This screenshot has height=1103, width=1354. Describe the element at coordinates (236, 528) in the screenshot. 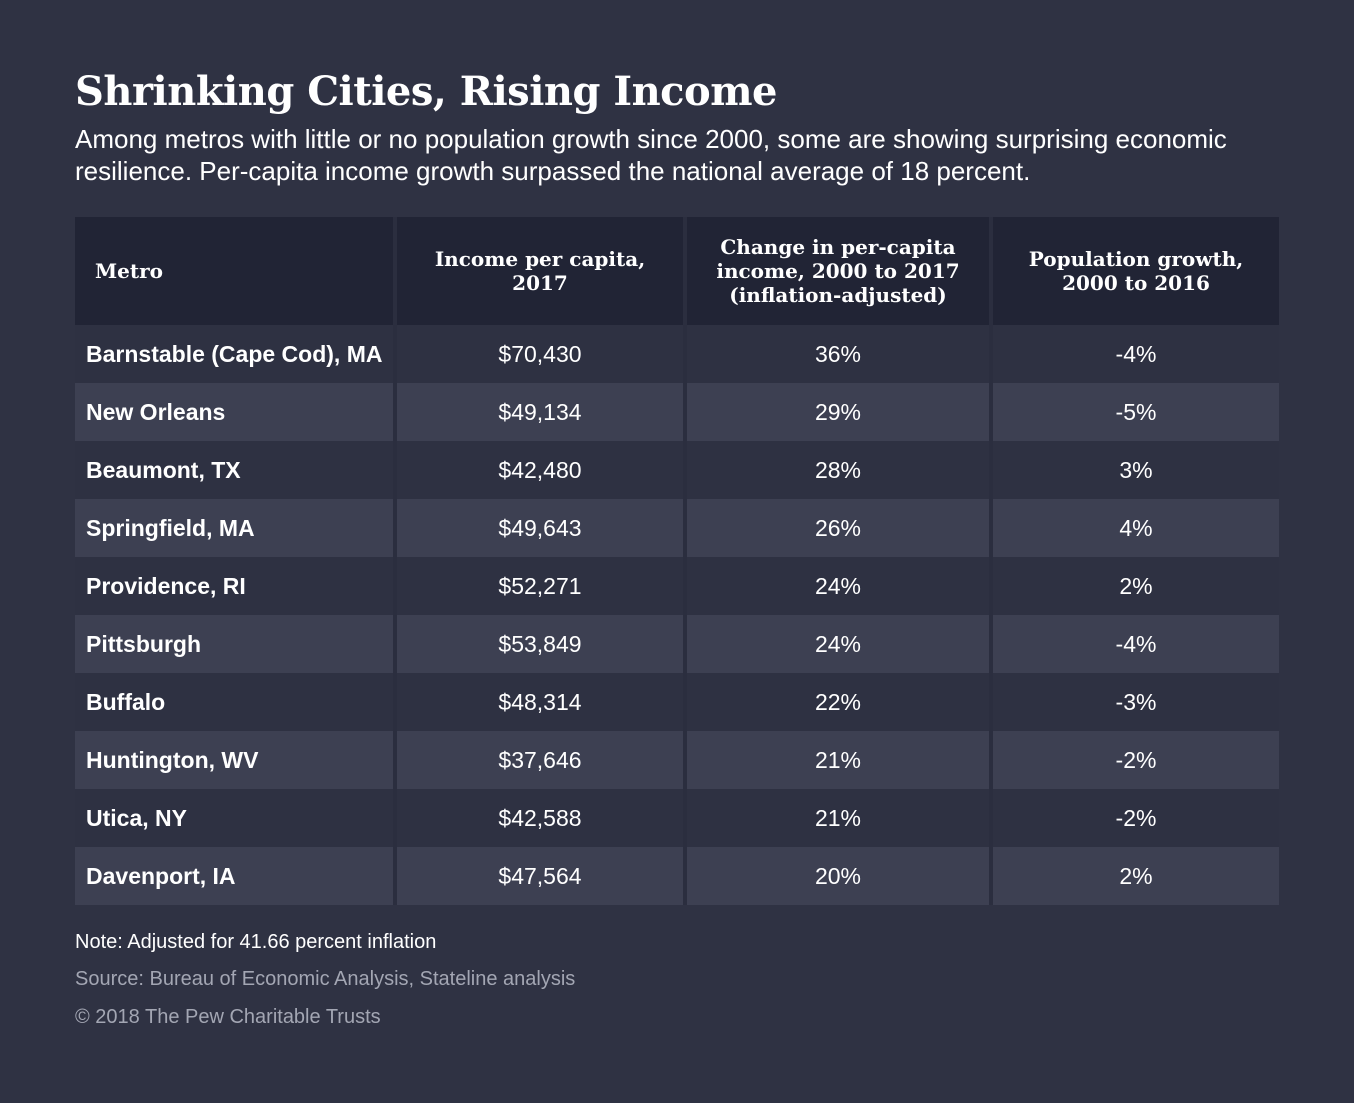

I see `metro-cell: Springfield, MA` at that location.